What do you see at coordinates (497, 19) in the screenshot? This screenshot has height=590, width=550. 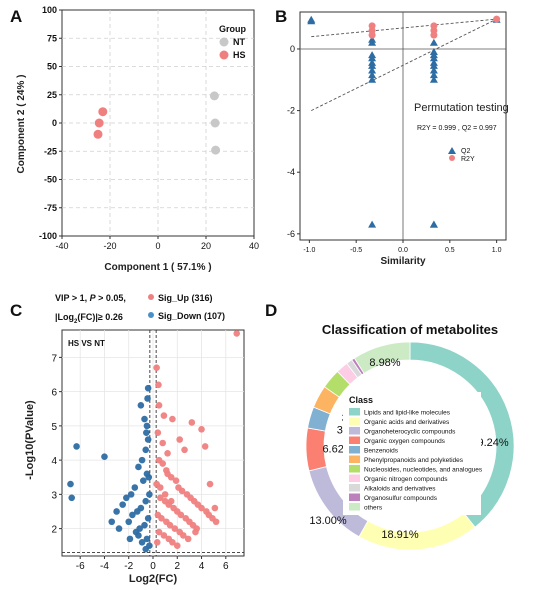 I see `permutation-point-r2y` at bounding box center [497, 19].